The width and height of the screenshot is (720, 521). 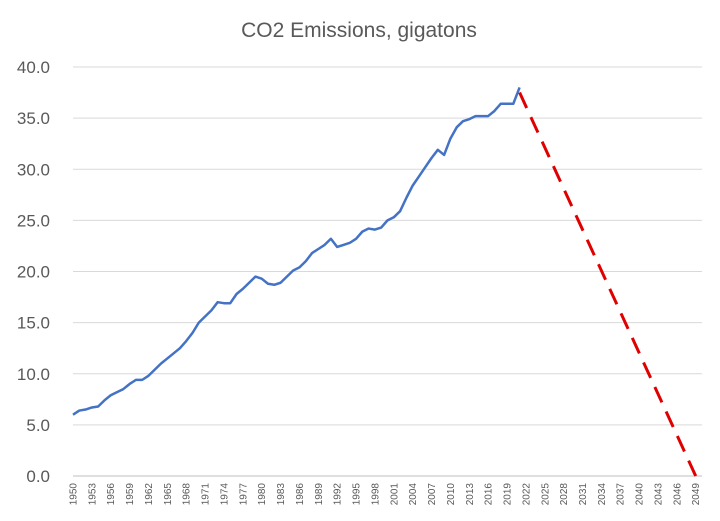 I want to click on x-tick-label: 2010, so click(x=451, y=494).